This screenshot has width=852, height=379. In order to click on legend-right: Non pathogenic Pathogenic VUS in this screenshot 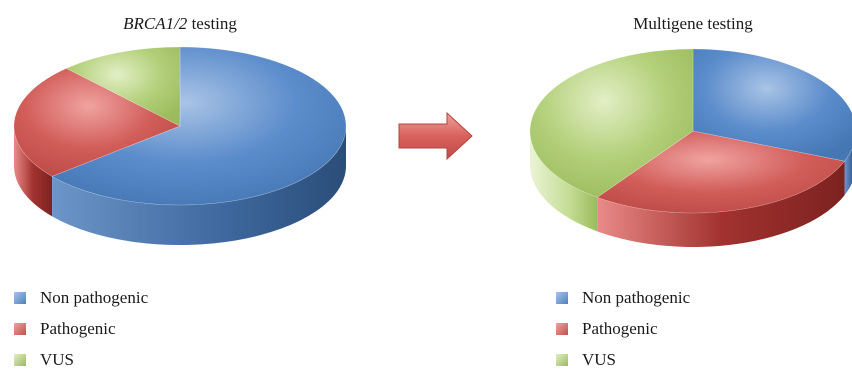, I will do `click(623, 332)`.